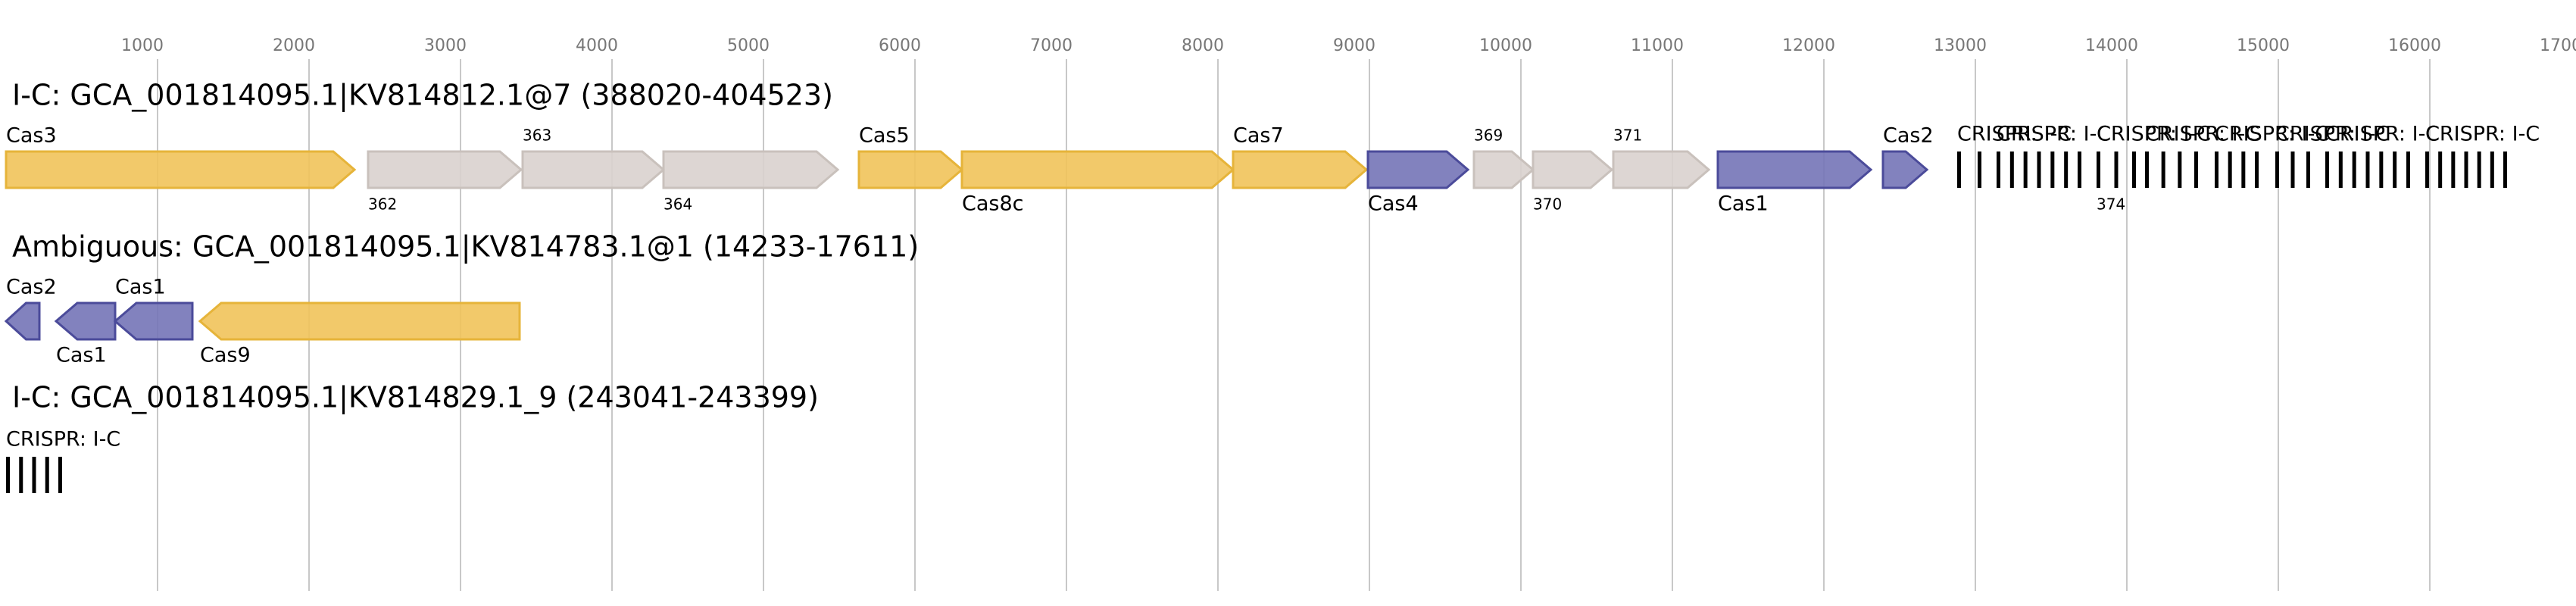  What do you see at coordinates (2263, 45) in the screenshot?
I see `x-tick-label: 15000` at bounding box center [2263, 45].